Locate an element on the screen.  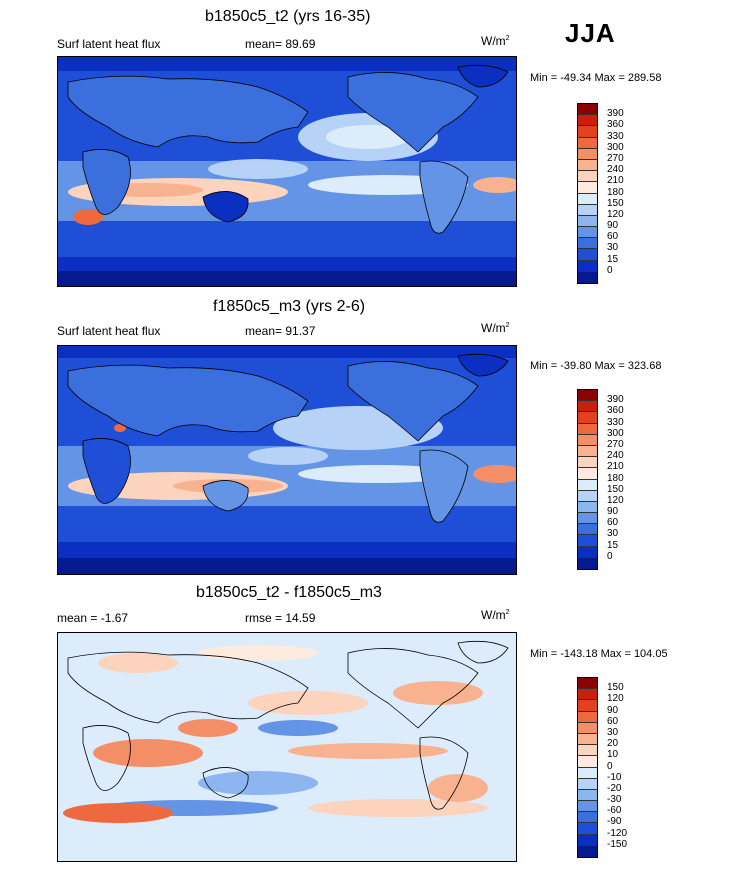
colorbar-tick-label: 20 is located at coordinates (613, 744).